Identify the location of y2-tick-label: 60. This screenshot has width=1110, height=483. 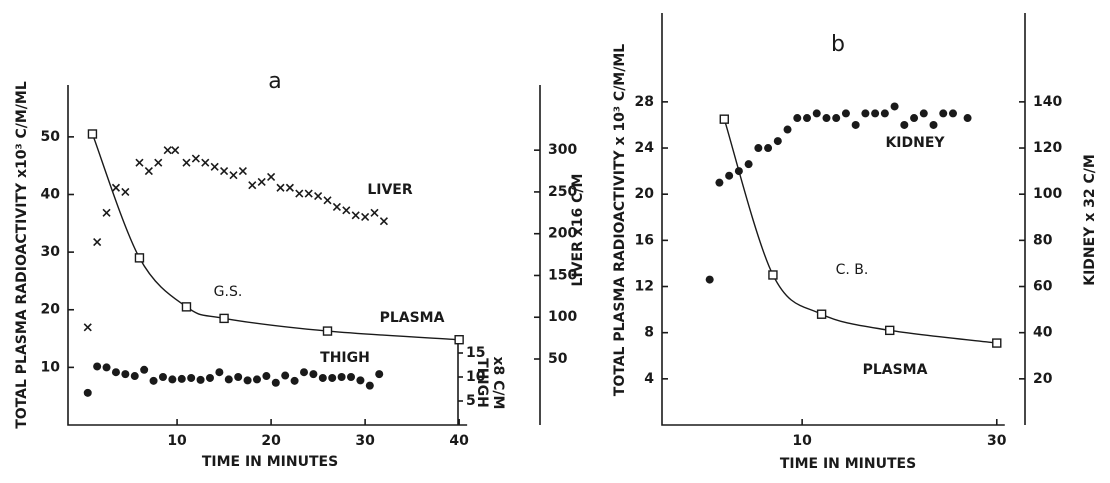
(1043, 287).